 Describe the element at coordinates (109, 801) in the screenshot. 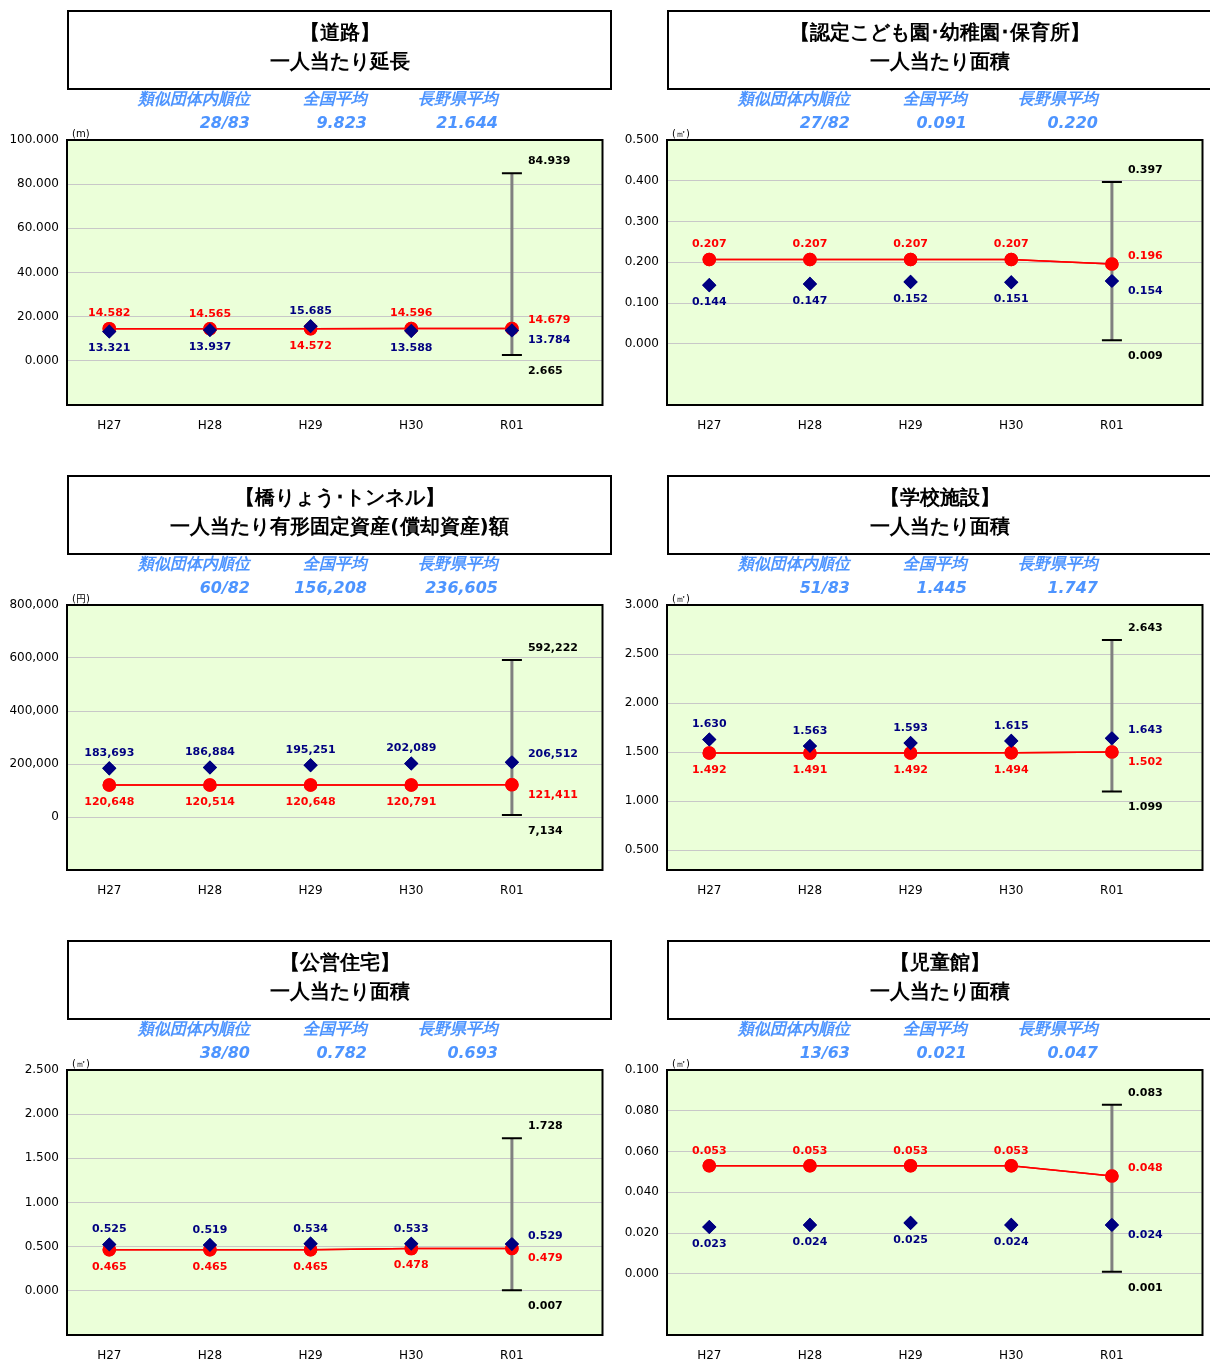

I see `data-label: 120,648` at that location.